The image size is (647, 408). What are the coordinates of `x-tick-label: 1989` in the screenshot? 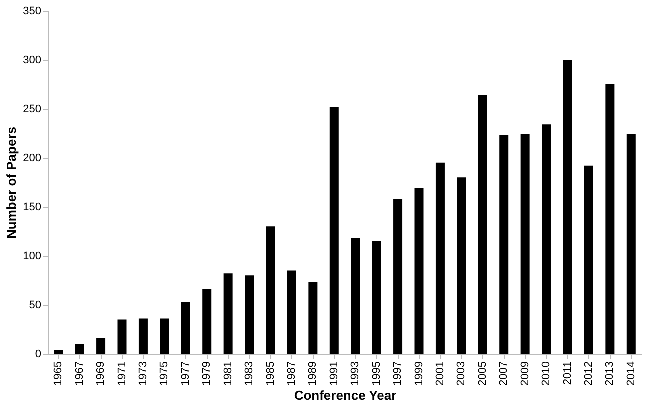 It's located at (313, 374).